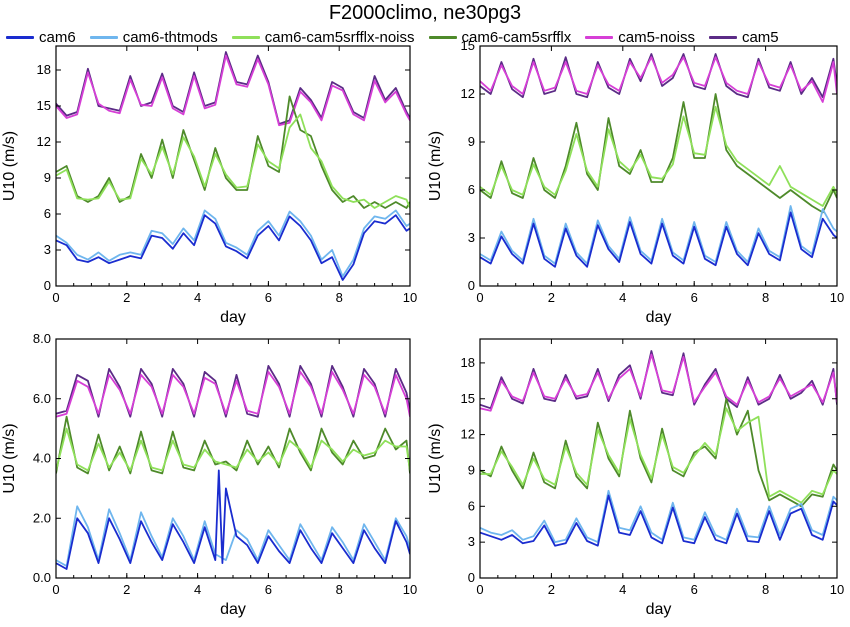 The height and width of the screenshot is (627, 850). I want to click on legend-label: cam5-noiss, so click(656, 37).